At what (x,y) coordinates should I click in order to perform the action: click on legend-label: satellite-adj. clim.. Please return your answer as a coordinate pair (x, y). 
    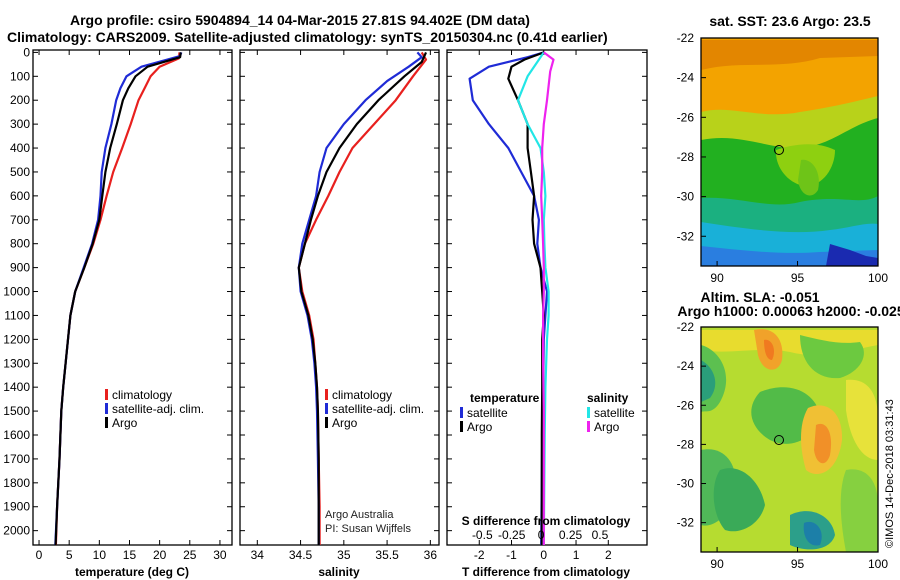
    Looking at the image, I should click on (378, 409).